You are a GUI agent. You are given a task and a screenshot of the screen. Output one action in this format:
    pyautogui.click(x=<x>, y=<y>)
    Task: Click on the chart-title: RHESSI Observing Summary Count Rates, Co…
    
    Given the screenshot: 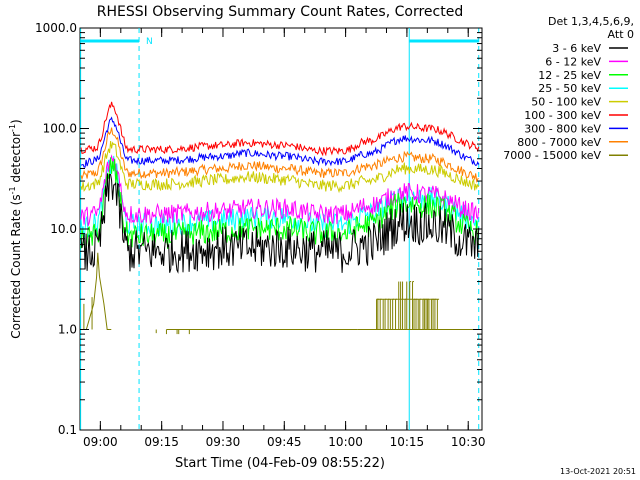 What is the action you would take?
    pyautogui.click(x=280, y=12)
    